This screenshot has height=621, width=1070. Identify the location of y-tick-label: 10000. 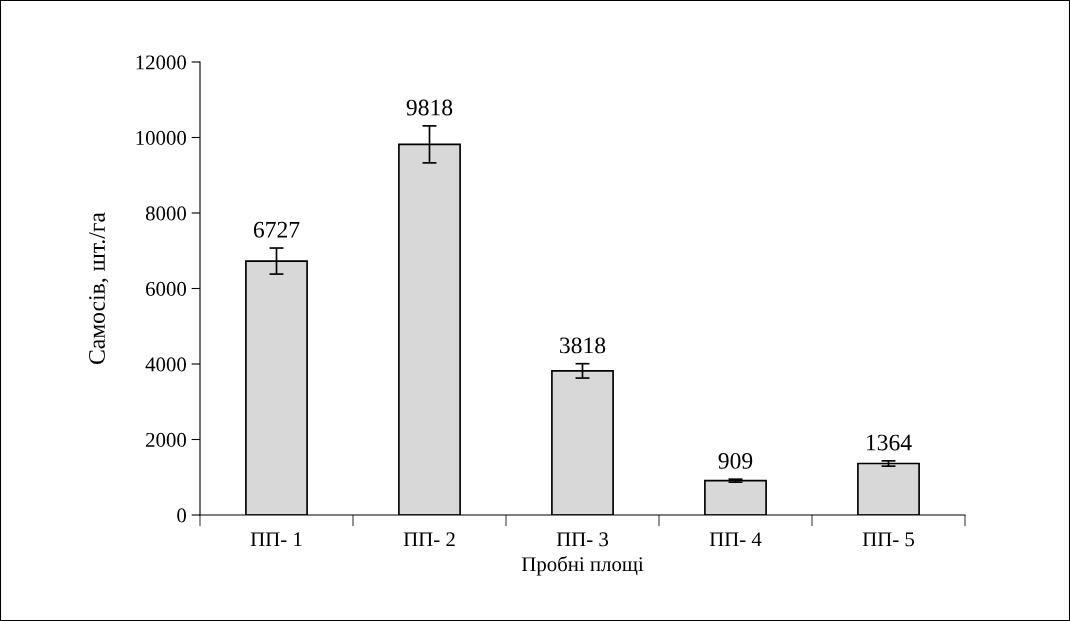
(161, 137).